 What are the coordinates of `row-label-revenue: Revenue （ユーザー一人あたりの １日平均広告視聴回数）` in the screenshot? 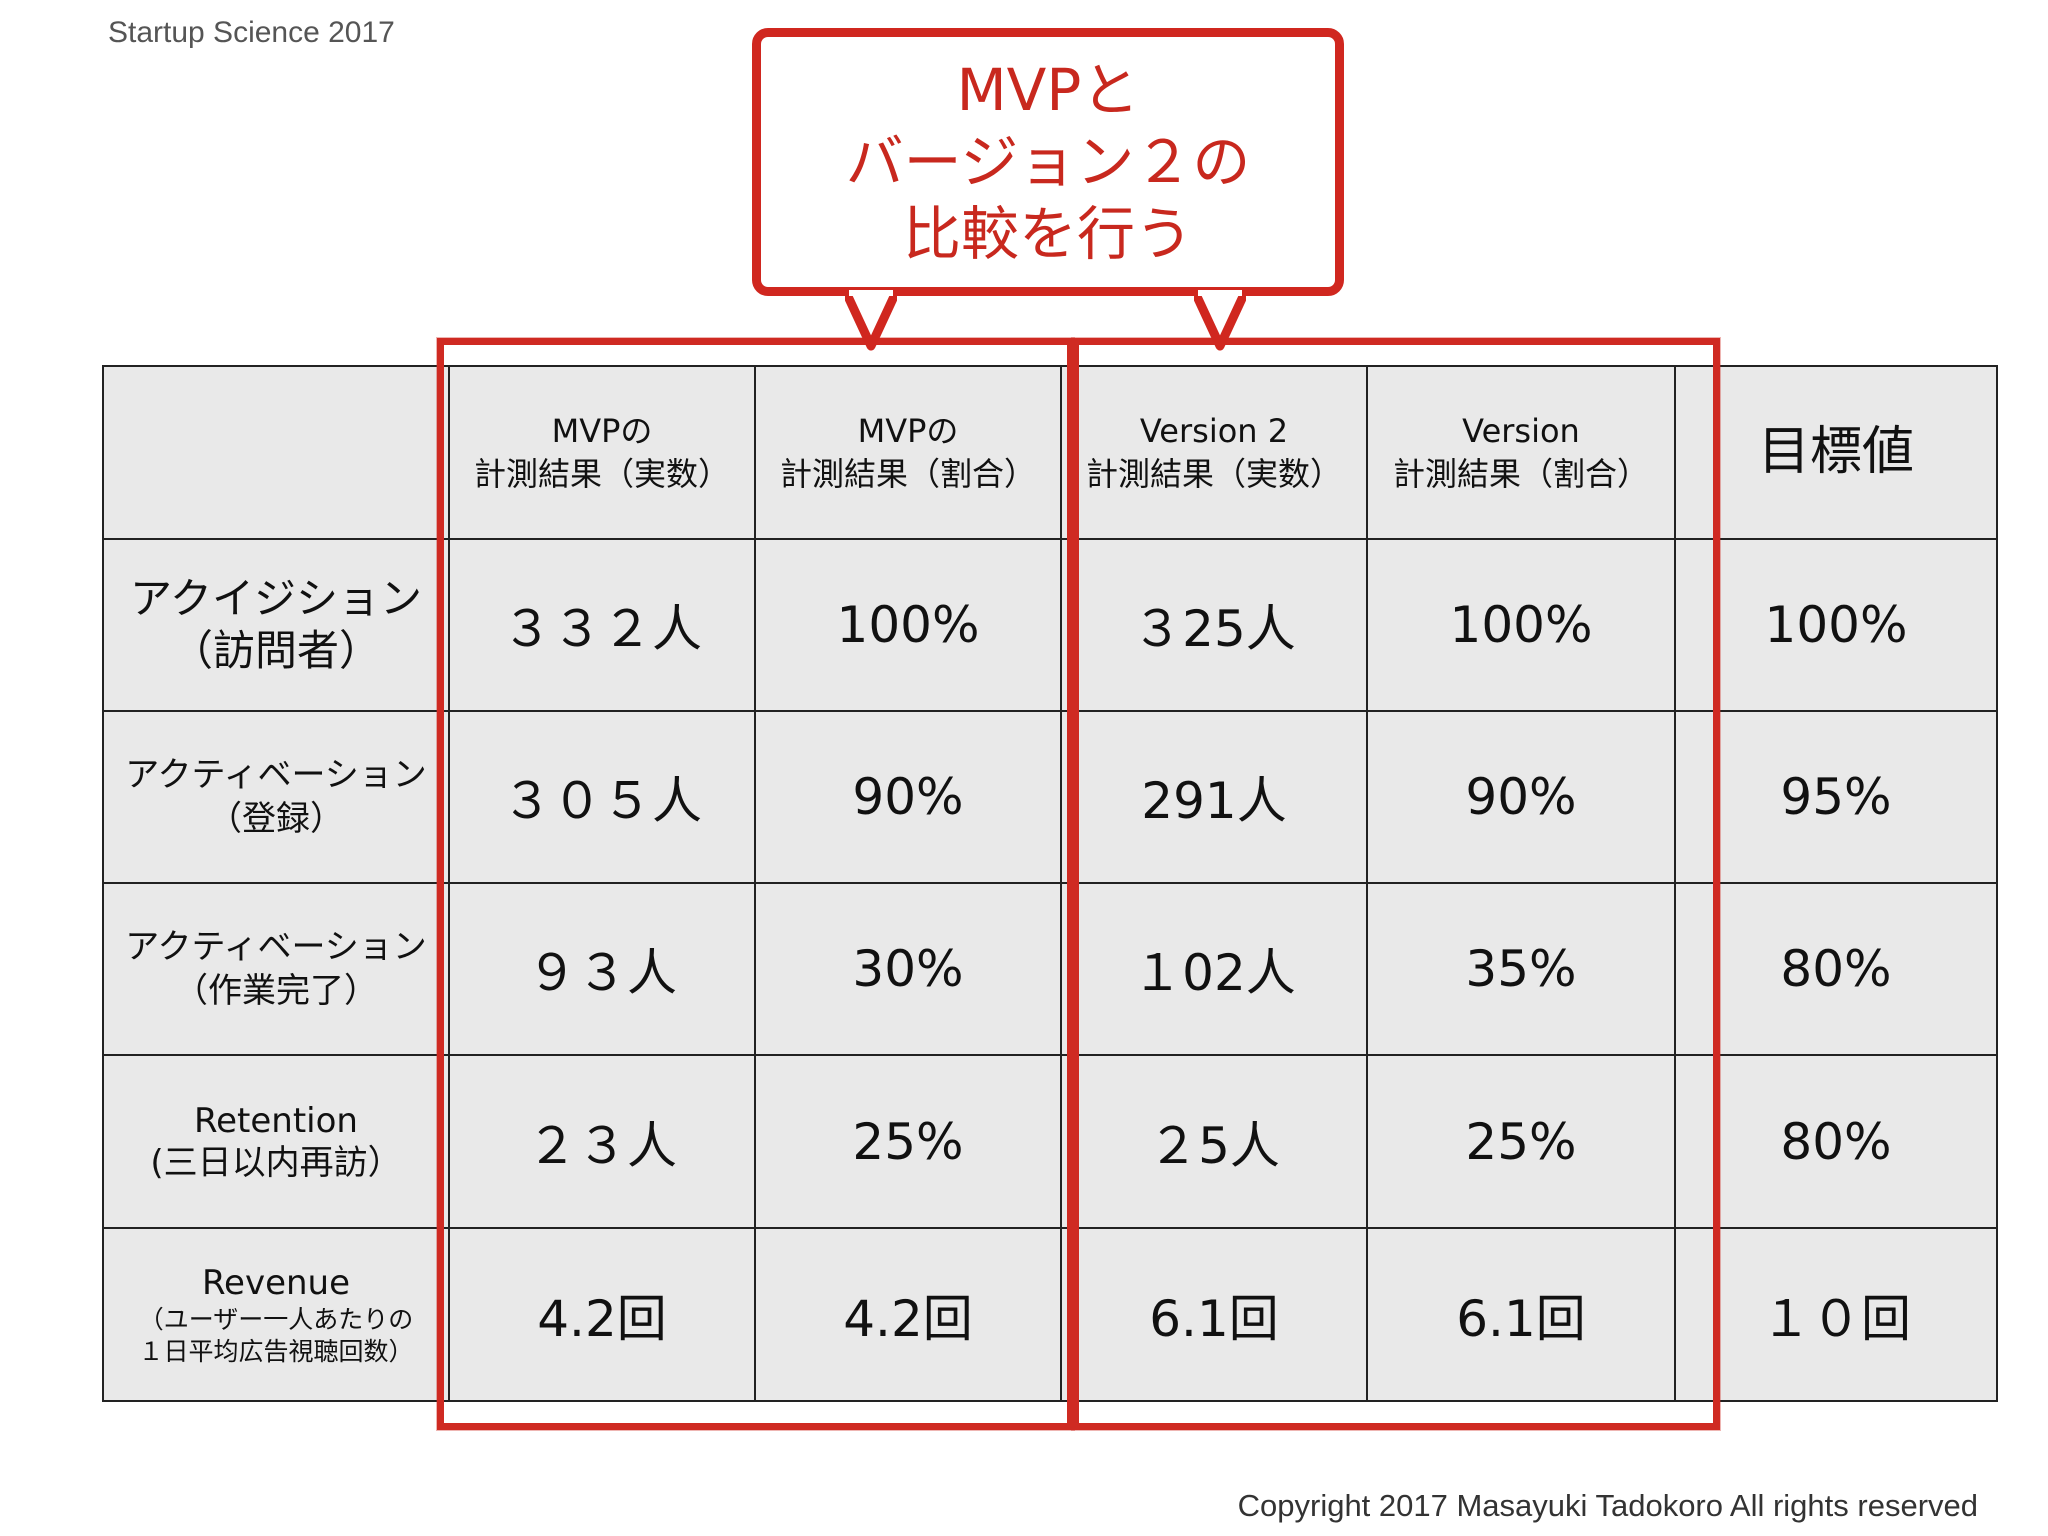 It's located at (276, 1314).